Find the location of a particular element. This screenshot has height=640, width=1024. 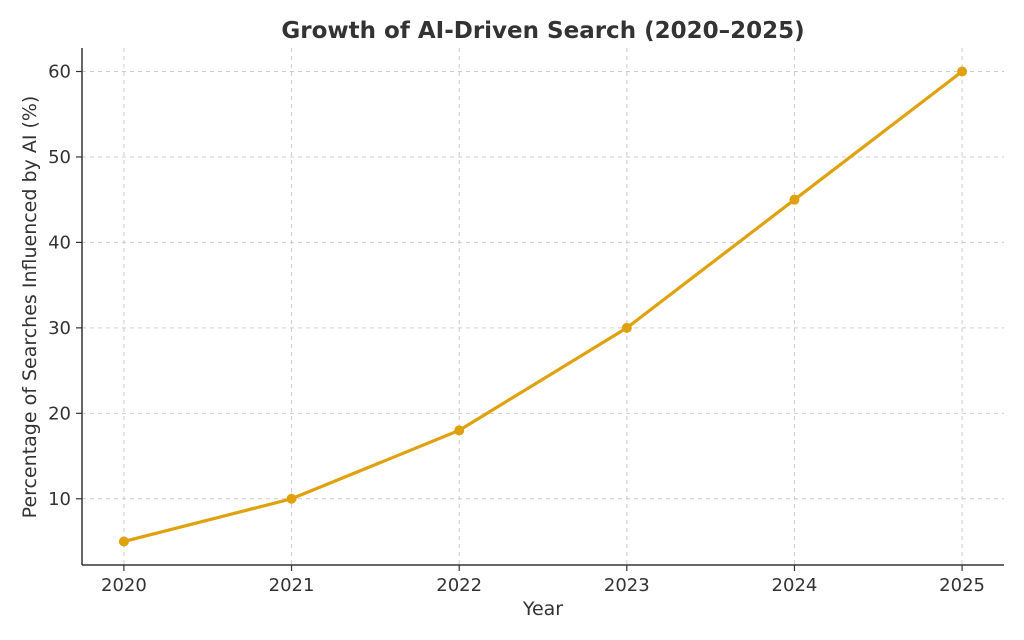

x-tick-label: 2024 is located at coordinates (795, 585).